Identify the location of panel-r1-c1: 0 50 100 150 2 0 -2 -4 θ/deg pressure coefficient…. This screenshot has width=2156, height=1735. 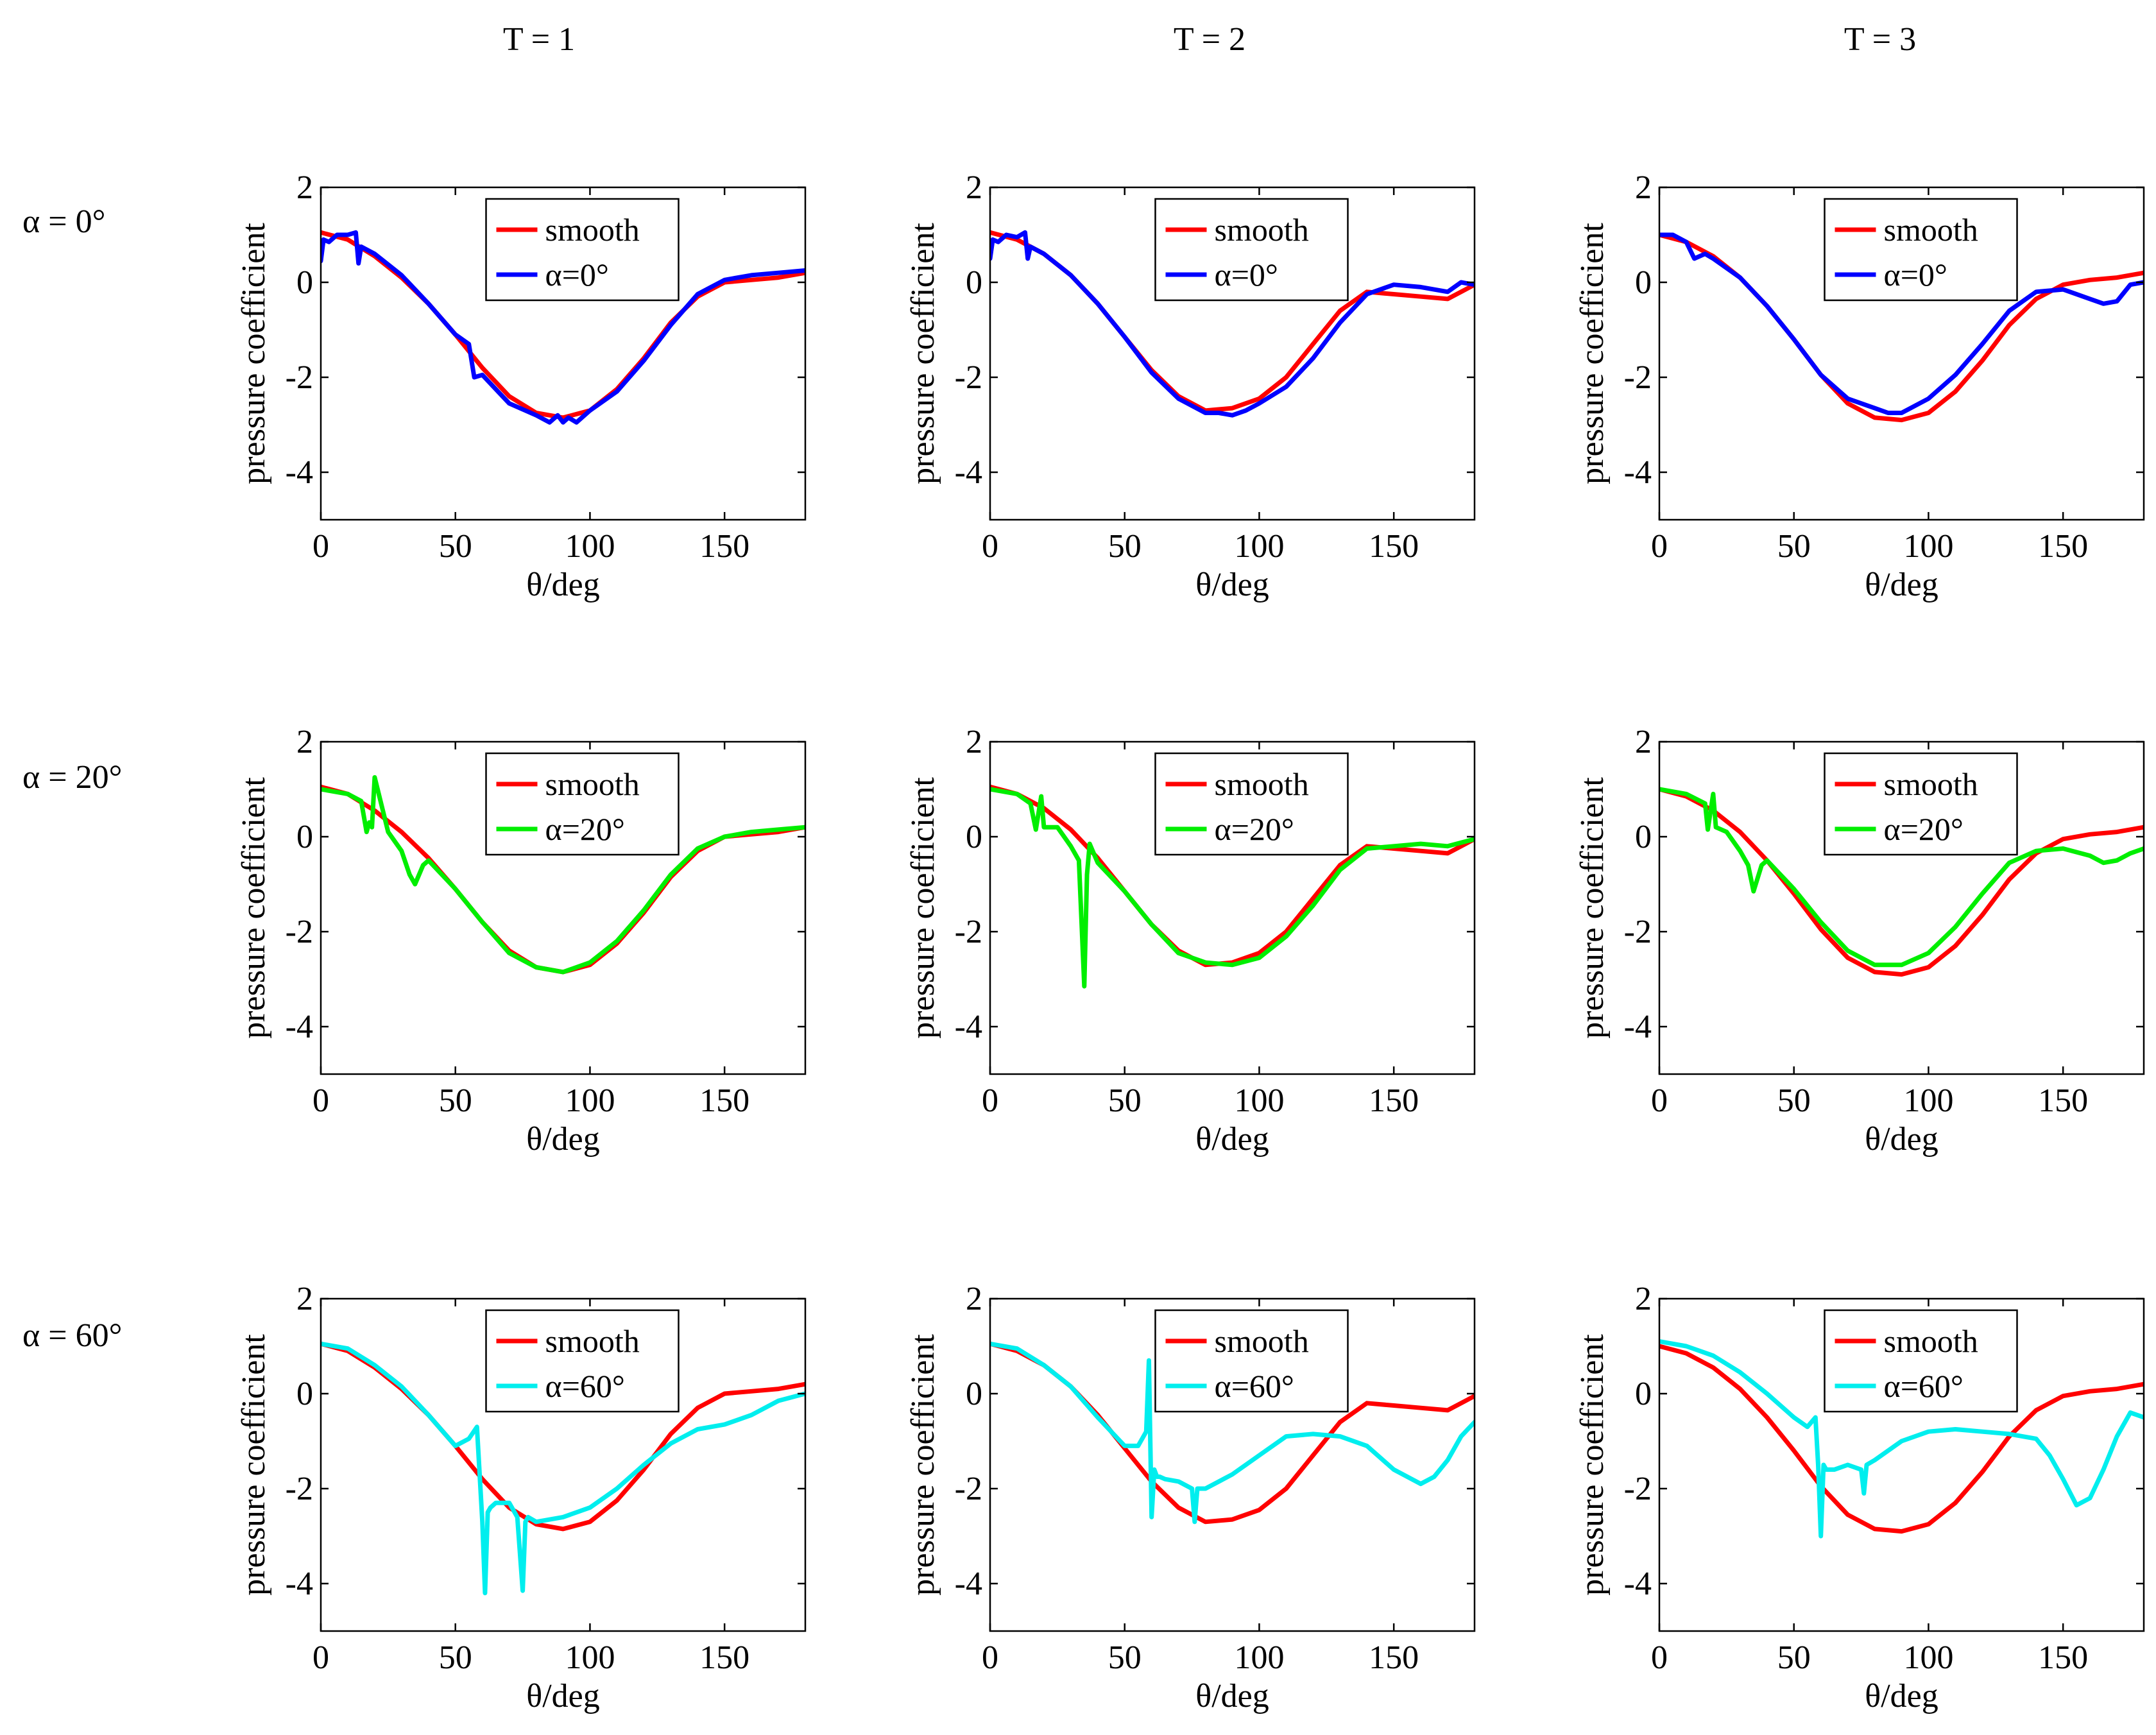
(521, 386).